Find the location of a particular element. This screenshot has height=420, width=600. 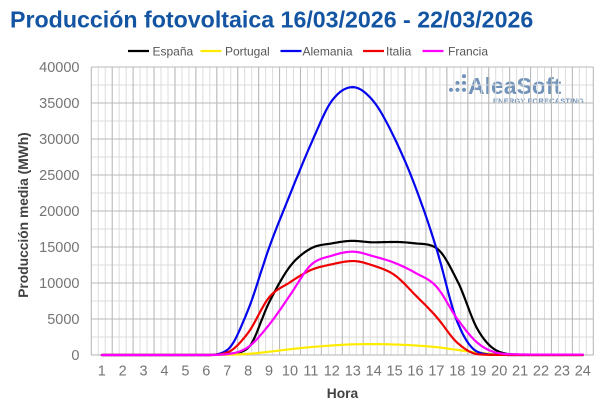

svg-text: 0 is located at coordinates (75, 356).